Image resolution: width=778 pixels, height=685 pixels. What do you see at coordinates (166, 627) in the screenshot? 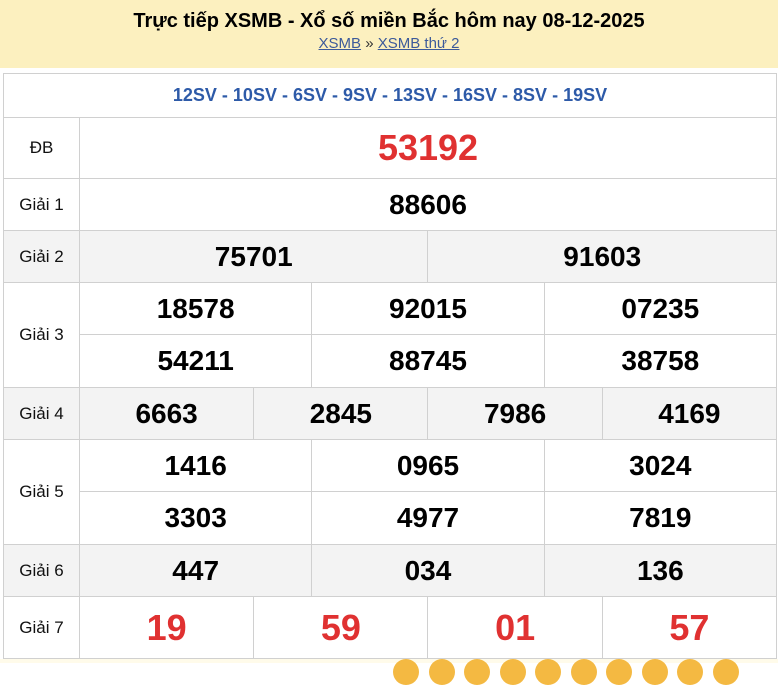
I see `prize-number: 19` at bounding box center [166, 627].